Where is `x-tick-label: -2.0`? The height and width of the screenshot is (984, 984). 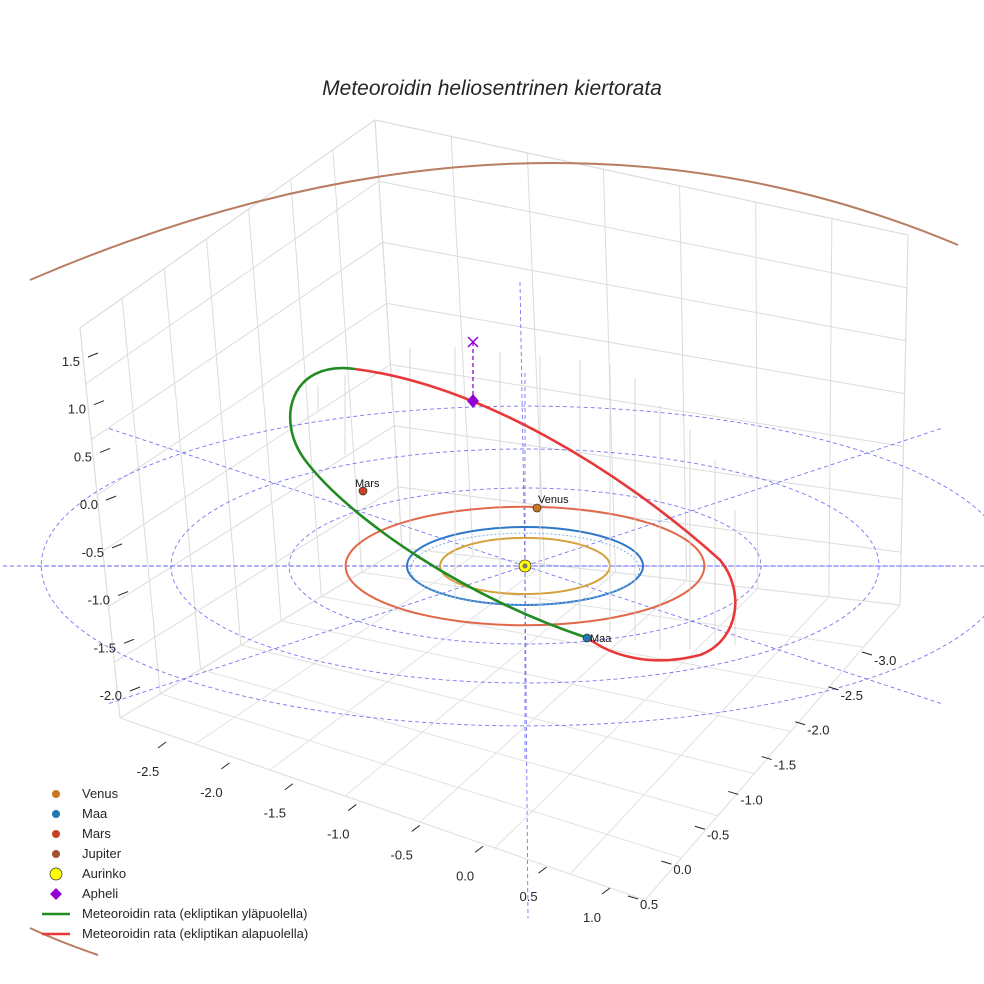
x-tick-label: -2.0 is located at coordinates (211, 792).